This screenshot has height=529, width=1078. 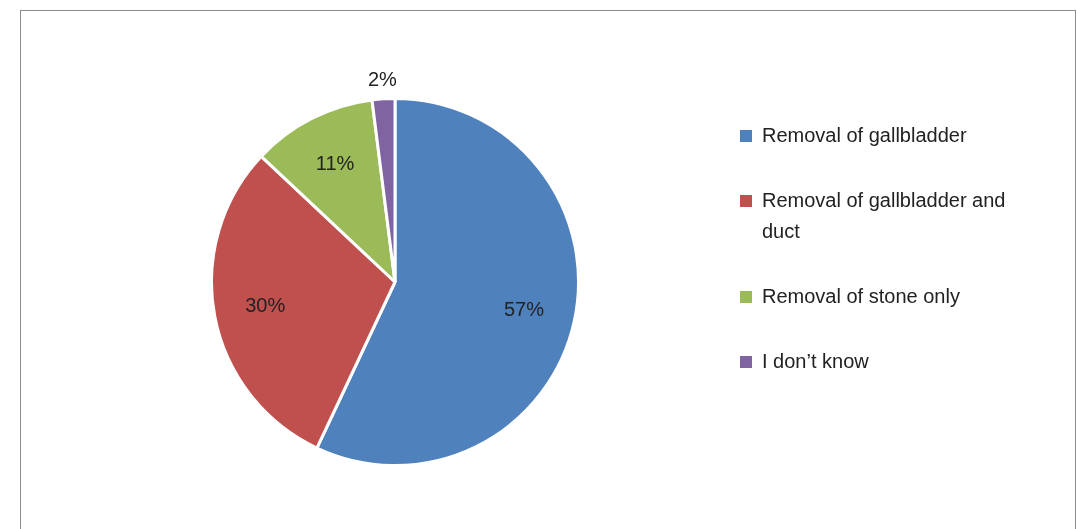 What do you see at coordinates (861, 296) in the screenshot?
I see `legend-label: Removal of stone only` at bounding box center [861, 296].